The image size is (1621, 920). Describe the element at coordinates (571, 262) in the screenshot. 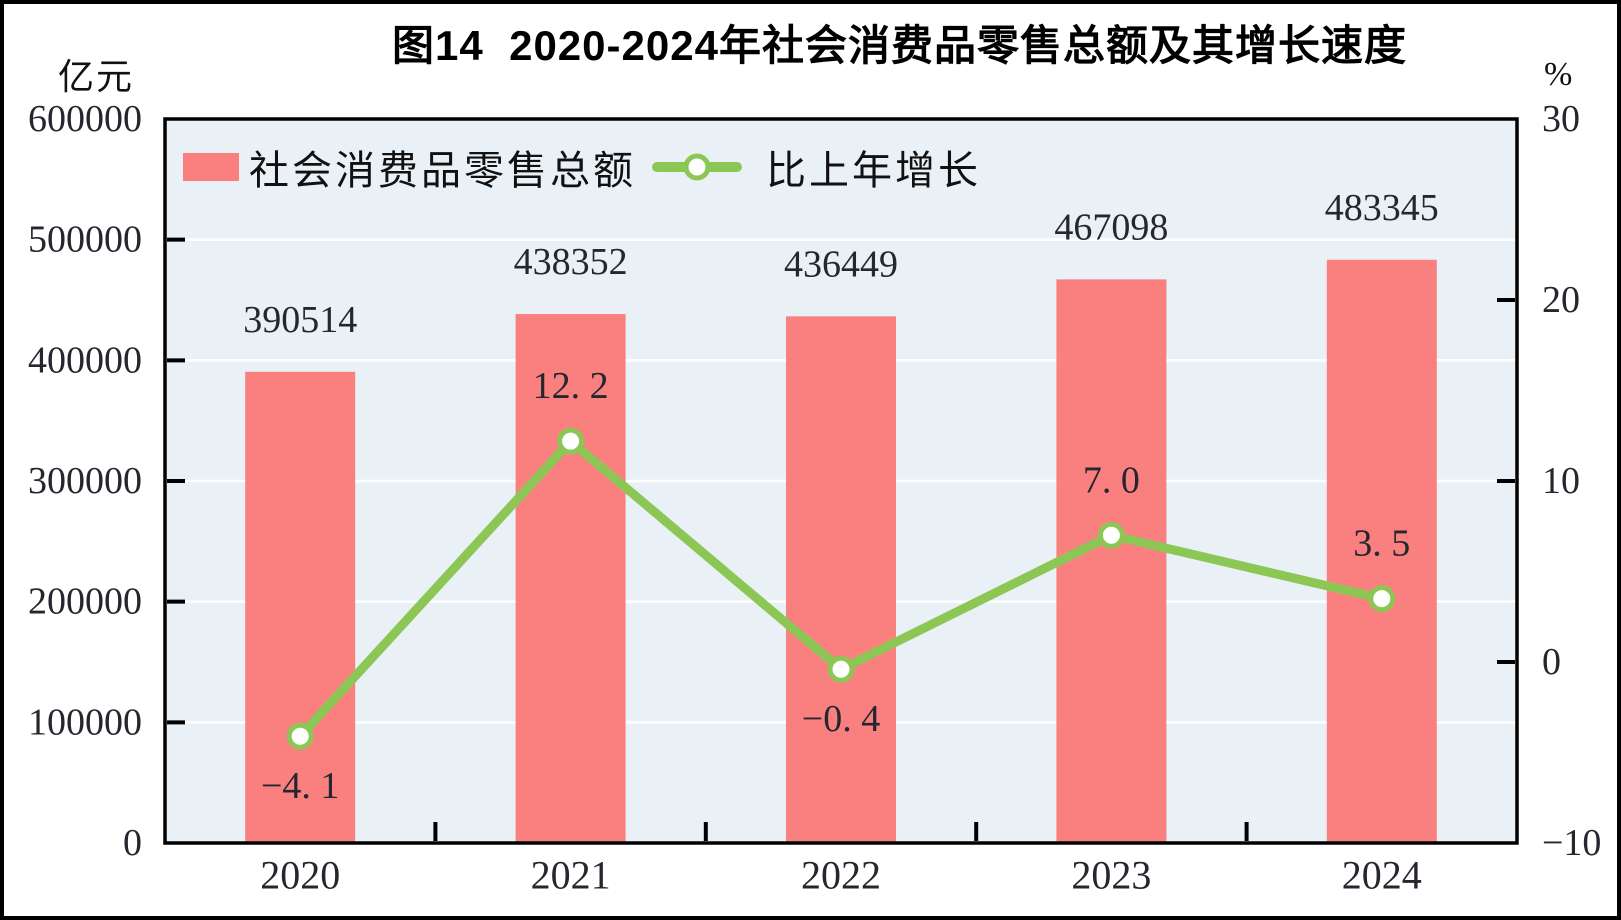

I see `bar-value-label: 438352` at that location.